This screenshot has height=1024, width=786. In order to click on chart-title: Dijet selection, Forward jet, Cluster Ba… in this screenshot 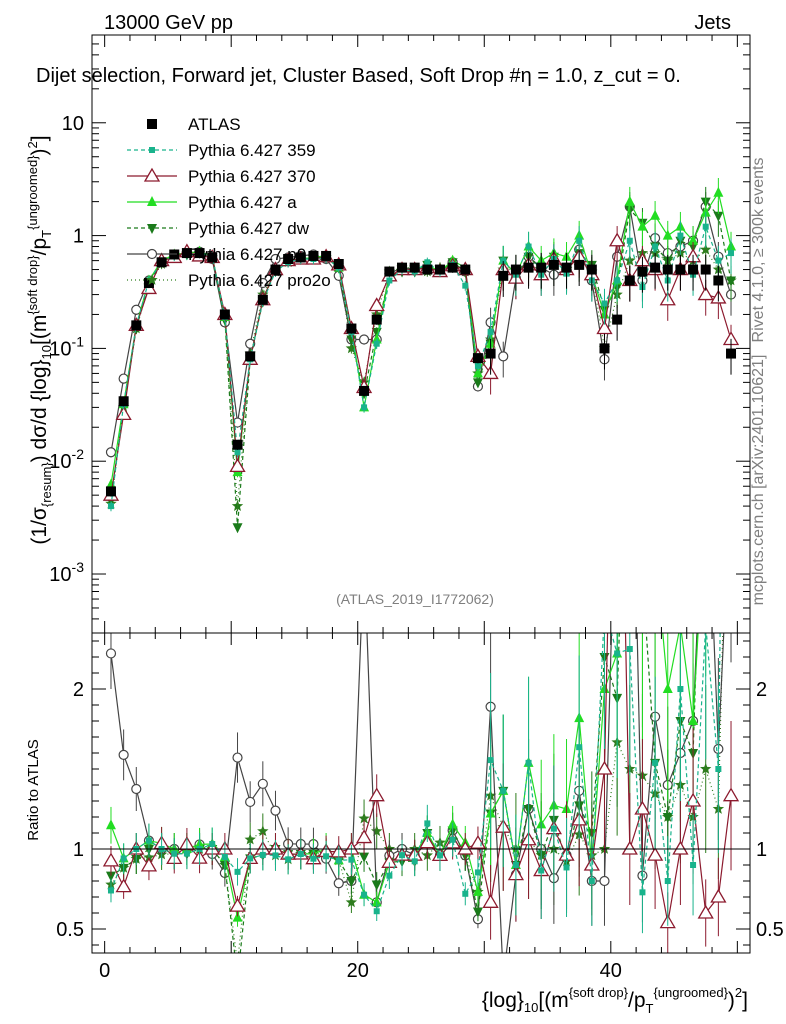, I will do `click(358, 76)`.